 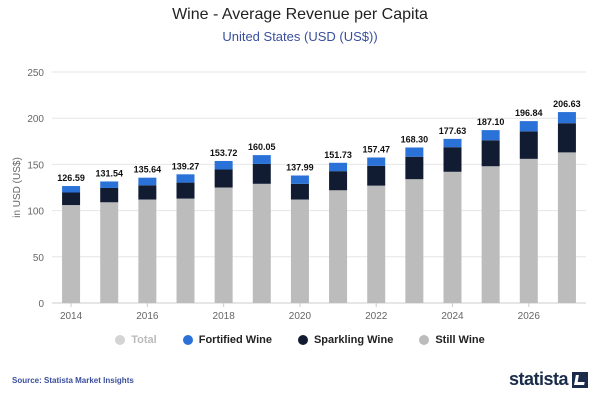 I want to click on statista-logo: statista, so click(x=548, y=379).